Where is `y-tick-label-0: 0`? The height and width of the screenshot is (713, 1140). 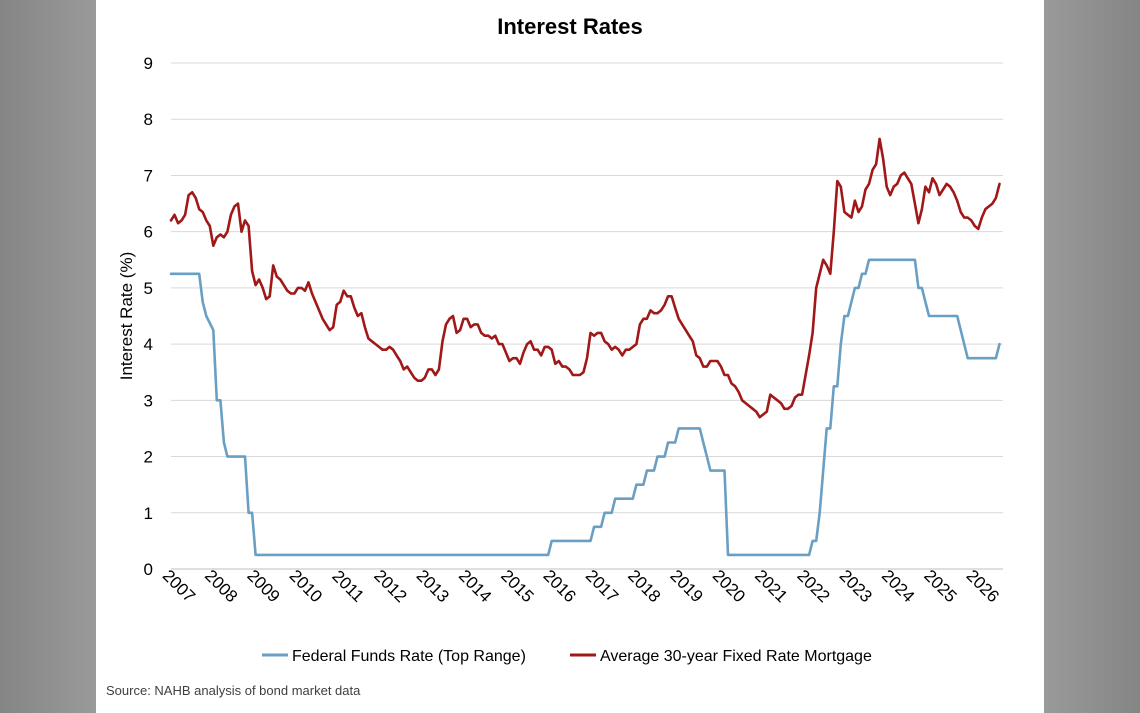
y-tick-label-0: 0 is located at coordinates (148, 569).